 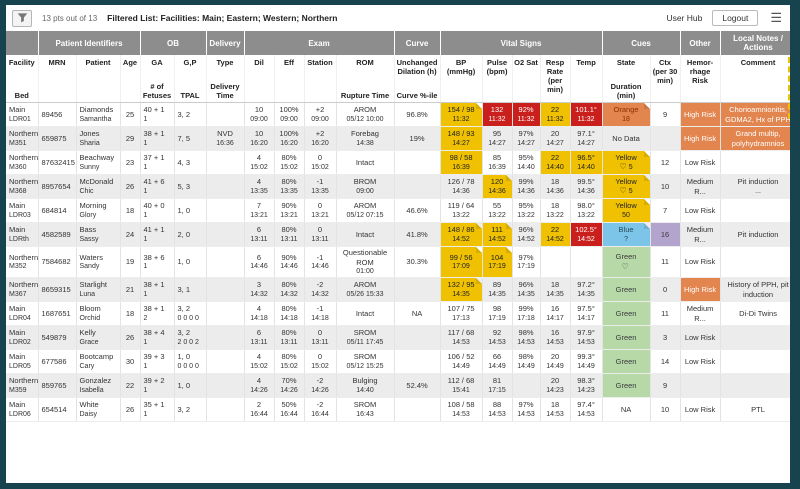 What do you see at coordinates (57, 313) in the screenshot?
I see `cell-mrn: 1687651` at bounding box center [57, 313].